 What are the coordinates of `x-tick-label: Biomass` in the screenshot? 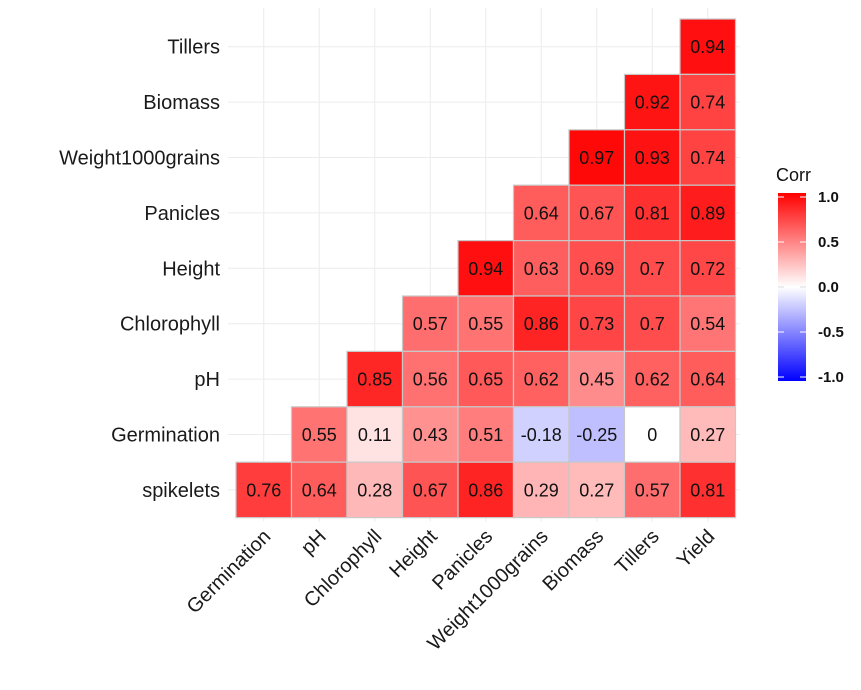 It's located at (573, 561).